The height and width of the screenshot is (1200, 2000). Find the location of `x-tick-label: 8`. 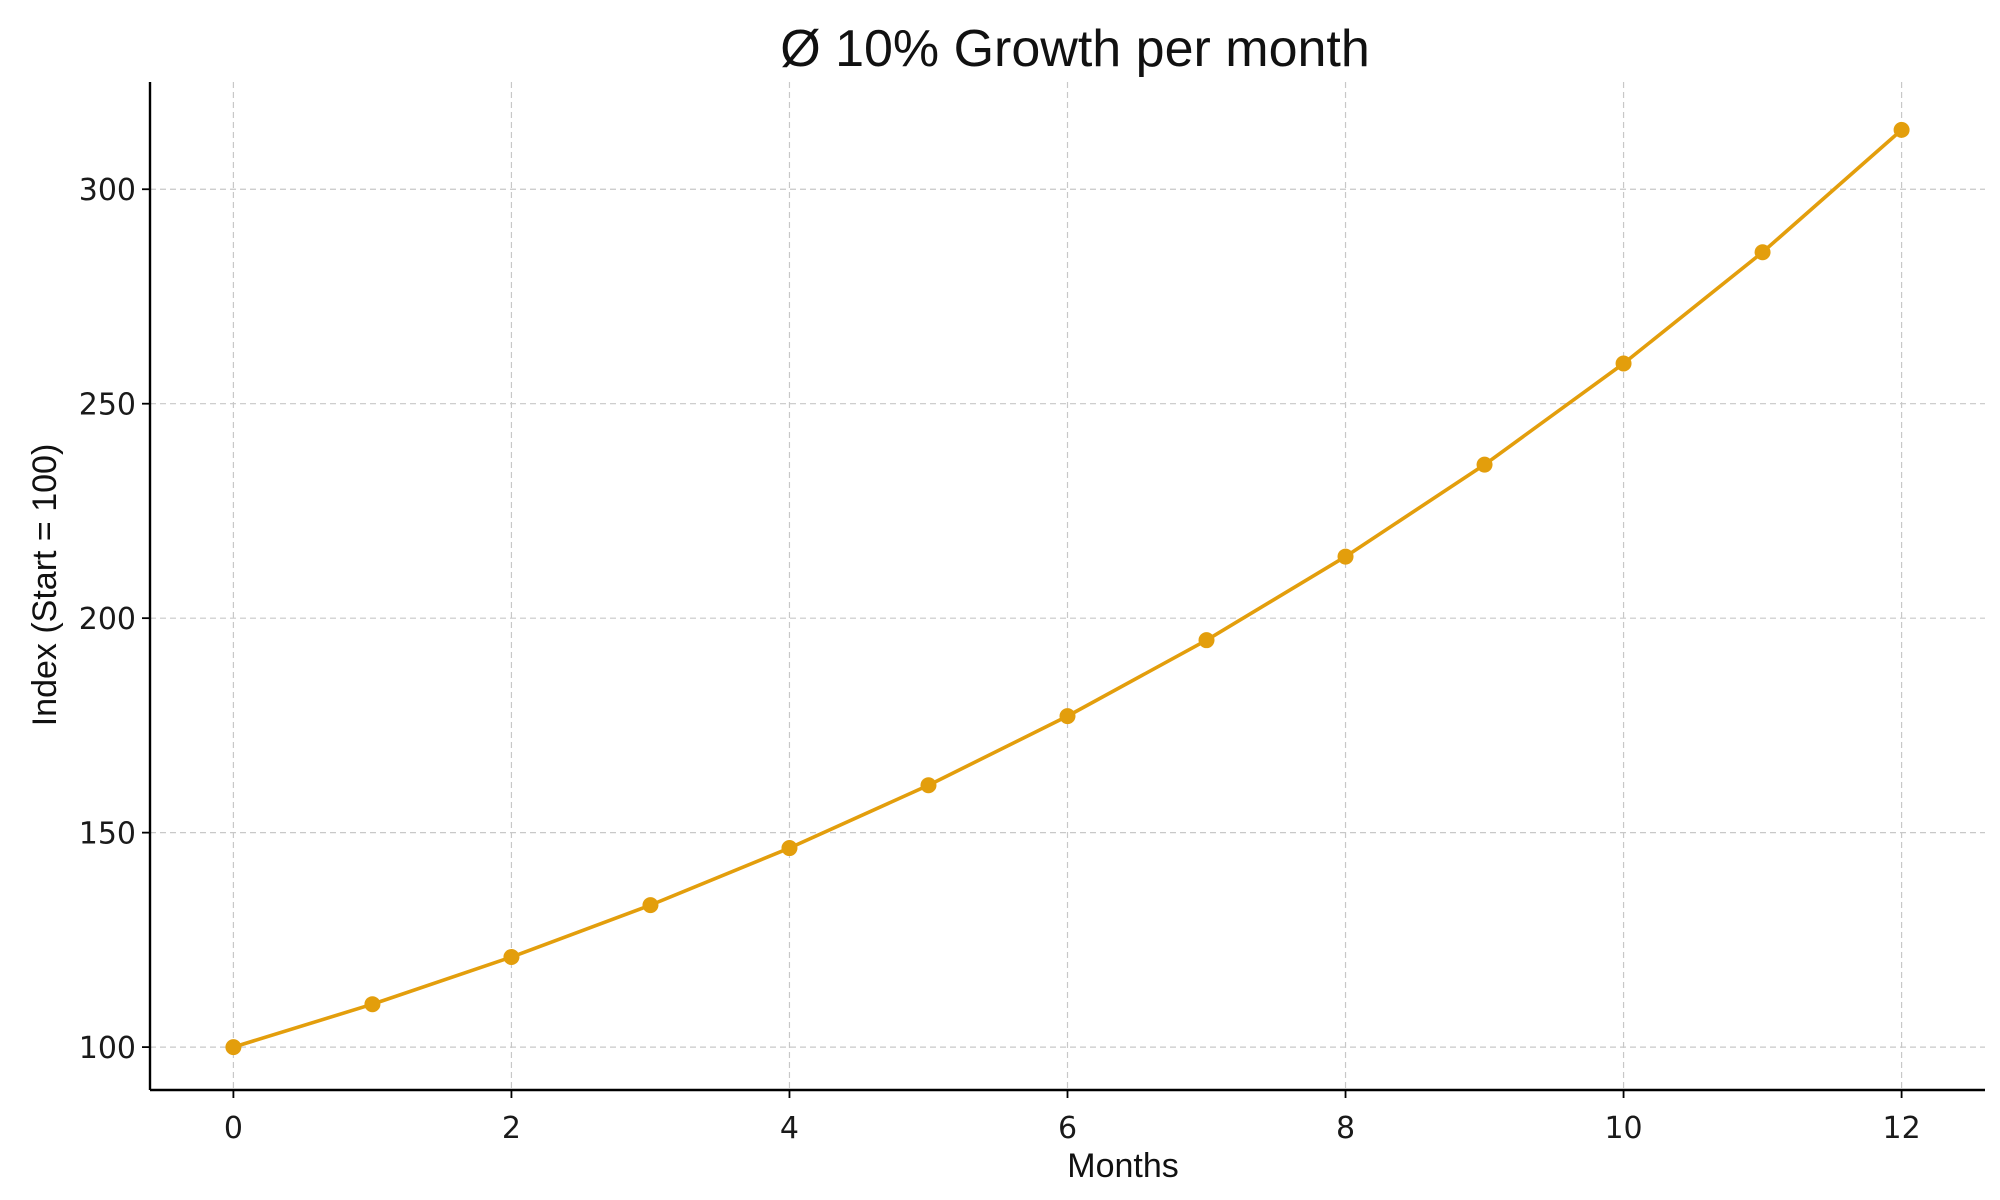

x-tick-label: 8 is located at coordinates (1345, 1128).